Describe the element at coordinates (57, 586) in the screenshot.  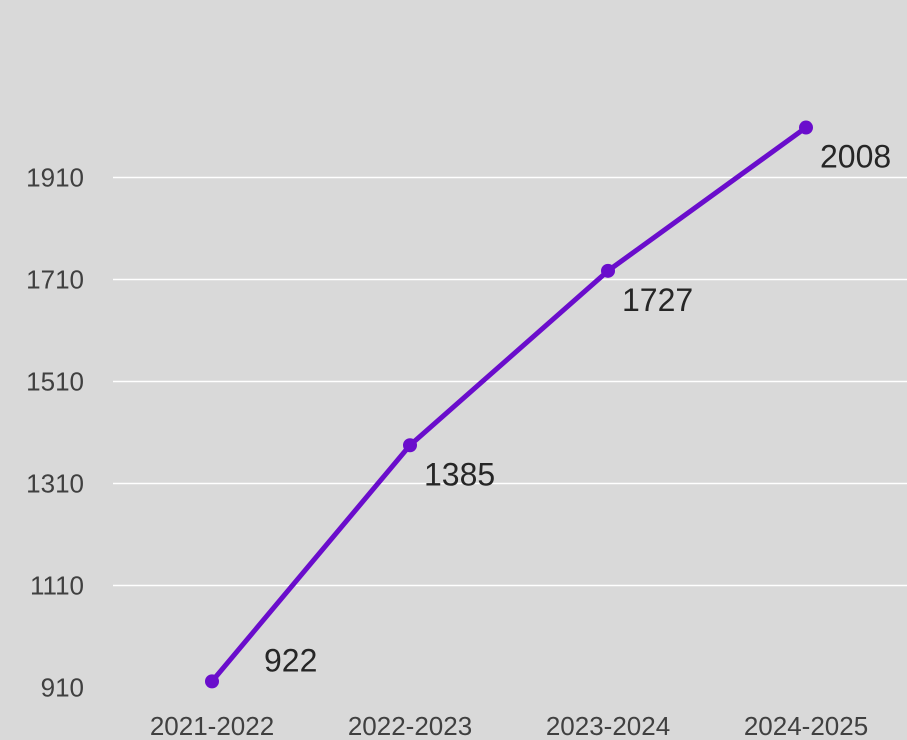
I see `y-tick-label: 1110` at that location.